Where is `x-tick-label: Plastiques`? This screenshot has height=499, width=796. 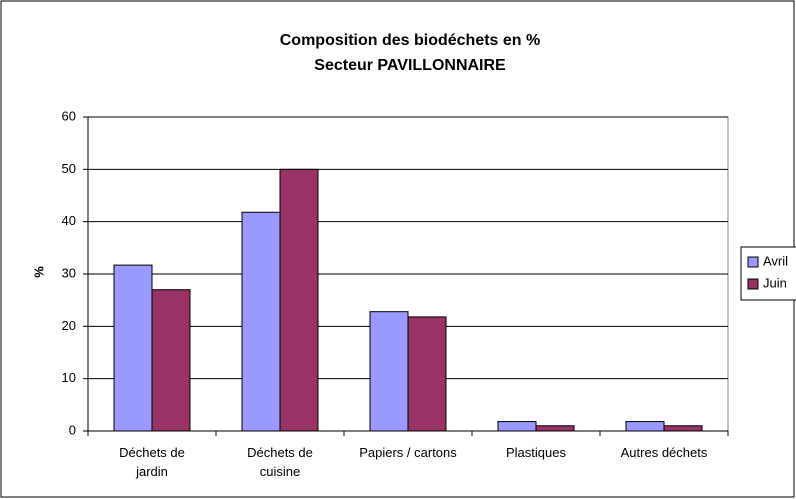 x-tick-label: Plastiques is located at coordinates (536, 452).